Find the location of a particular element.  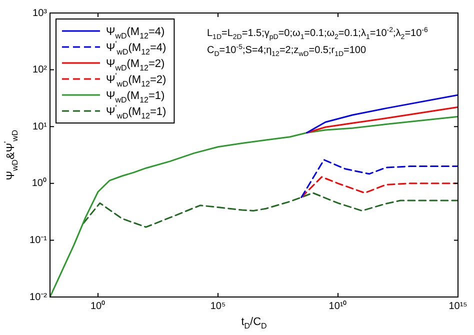

y-tick-label: 10⁻¹ is located at coordinates (39, 240).